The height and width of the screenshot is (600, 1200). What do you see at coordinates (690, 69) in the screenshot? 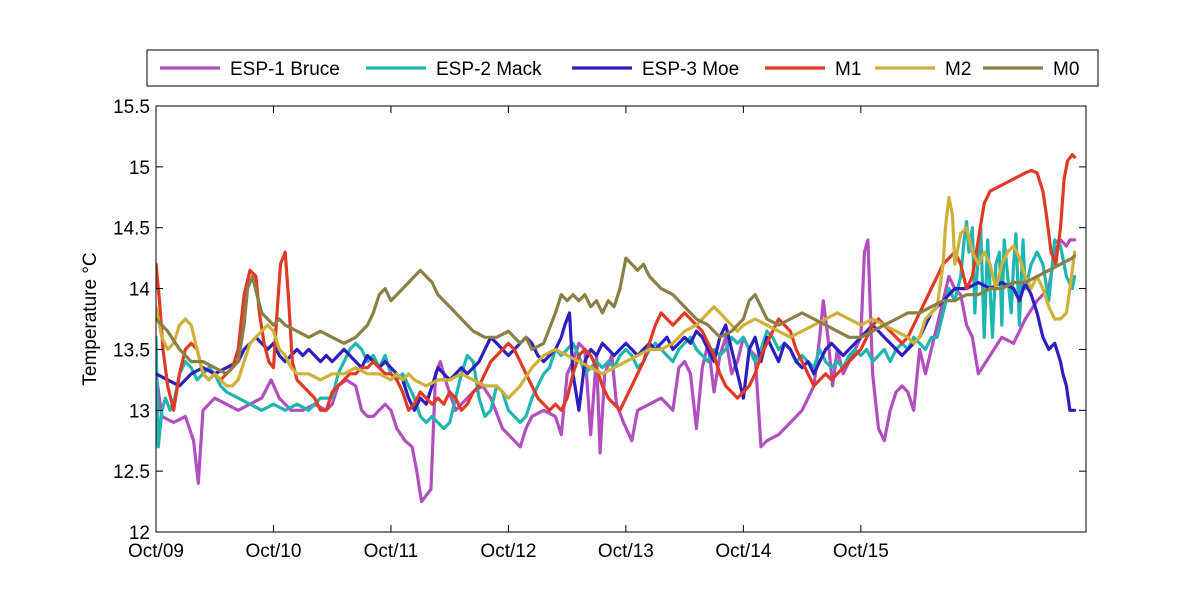
I see `legend-label-2: ESP-3 Moe` at bounding box center [690, 69].